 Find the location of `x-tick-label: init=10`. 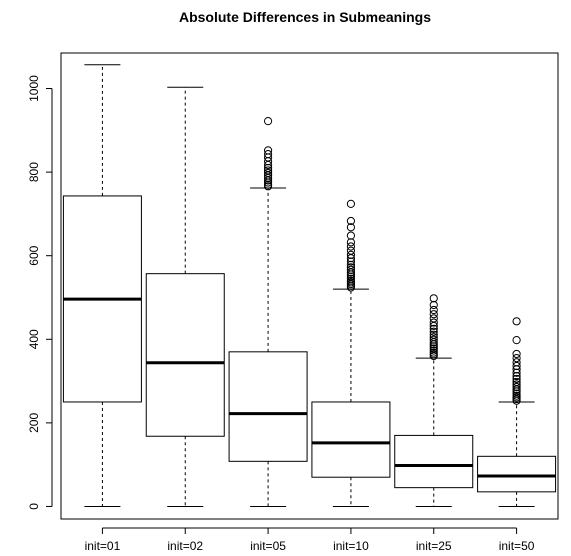

x-tick-label: init=10 is located at coordinates (351, 546).